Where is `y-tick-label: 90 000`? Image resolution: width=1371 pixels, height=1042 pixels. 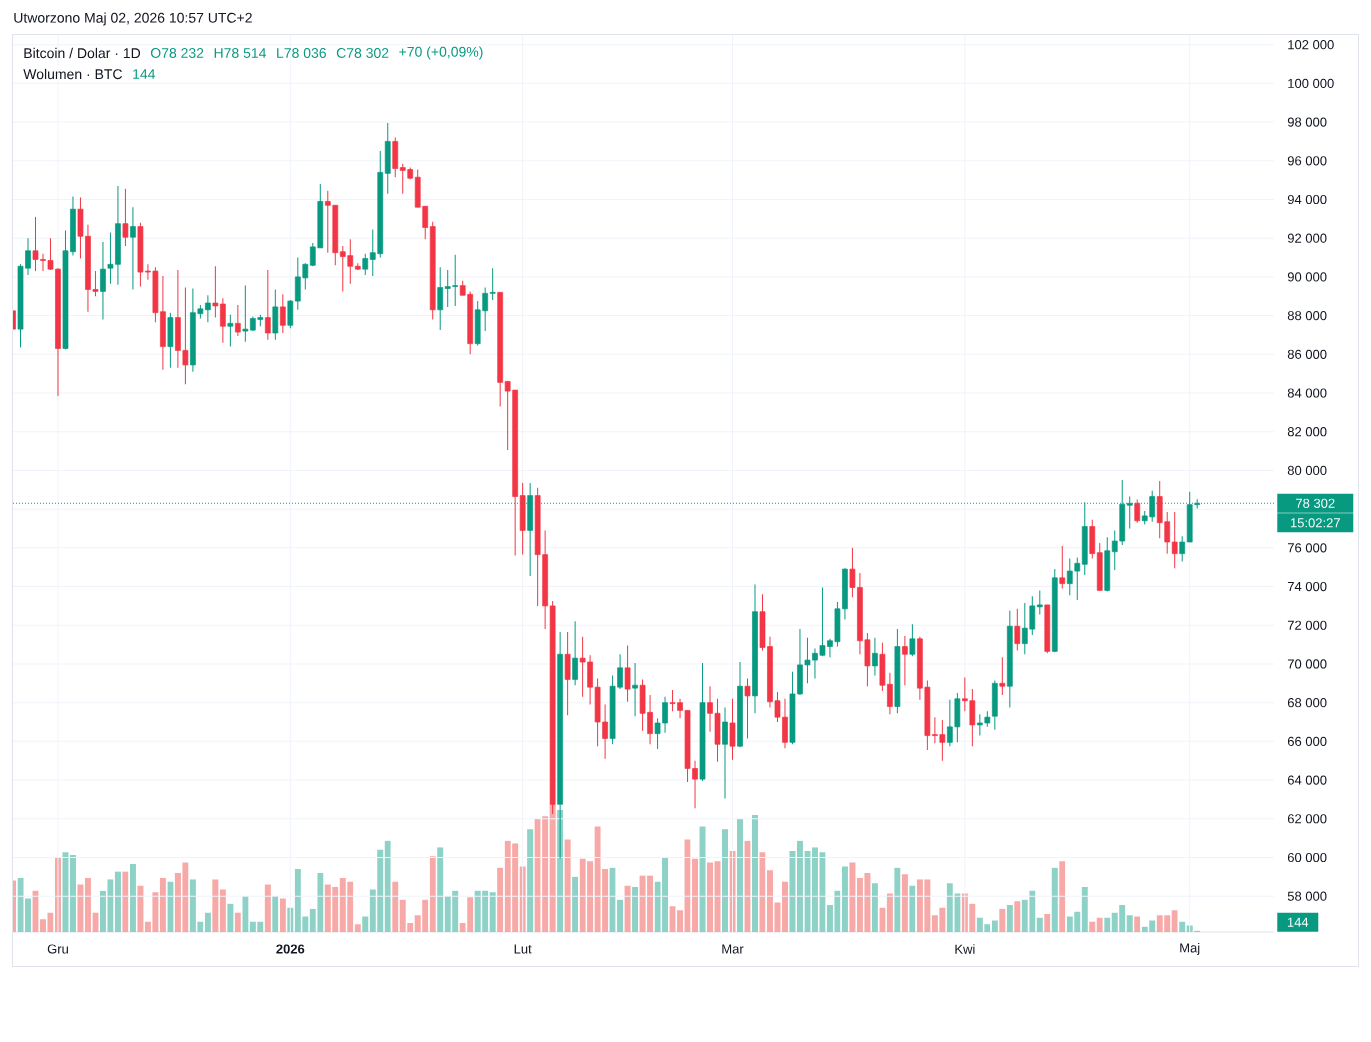
y-tick-label: 90 000 is located at coordinates (1307, 277).